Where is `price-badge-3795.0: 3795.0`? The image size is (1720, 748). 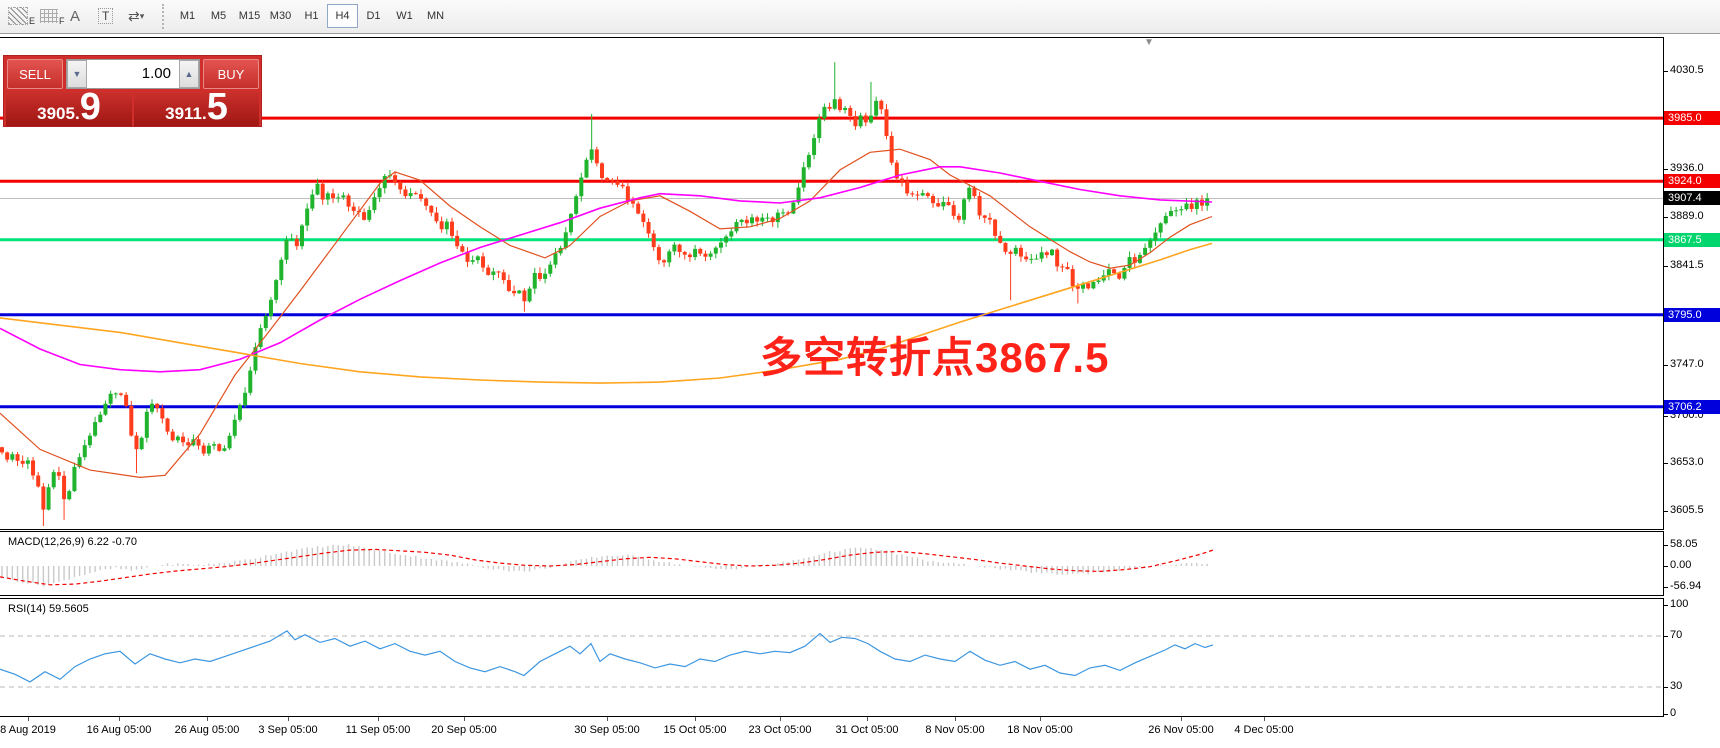 price-badge-3795.0: 3795.0 is located at coordinates (1692, 315).